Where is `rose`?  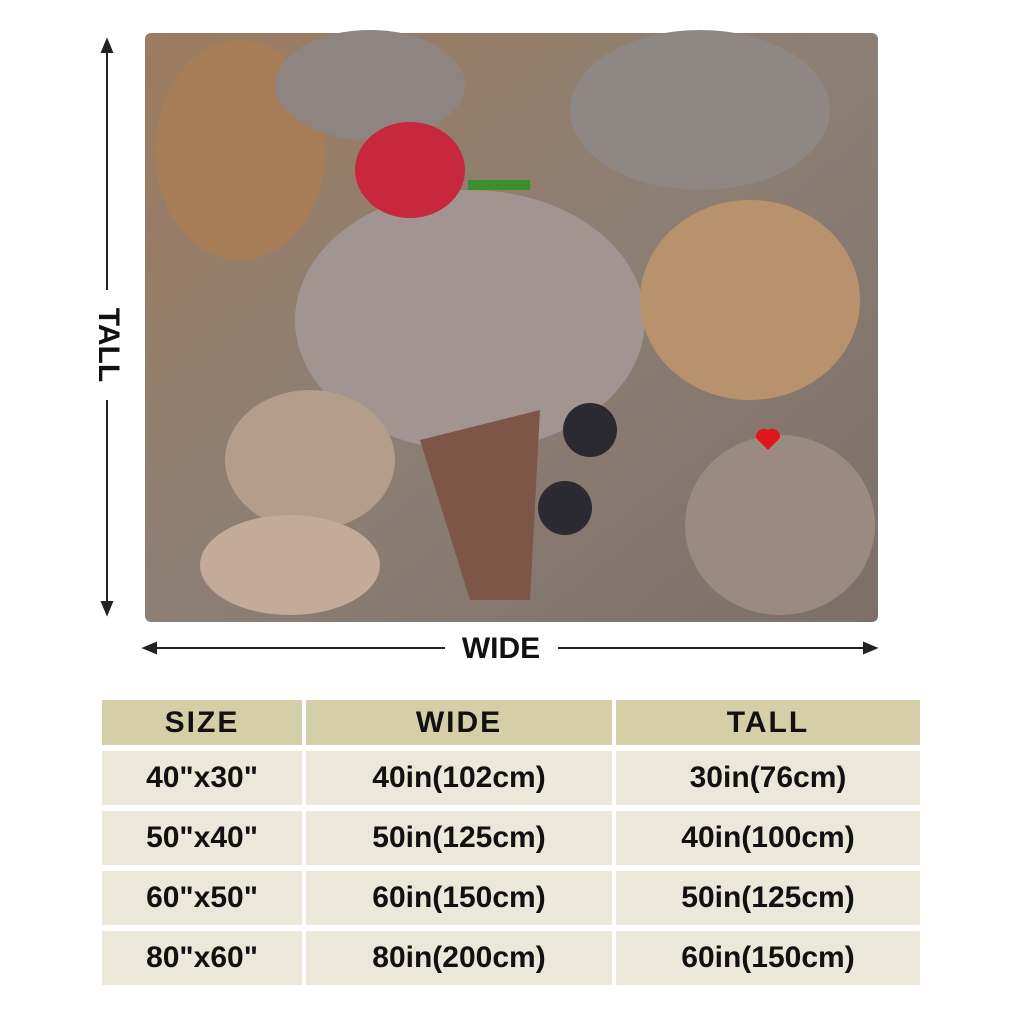 rose is located at coordinates (410, 170).